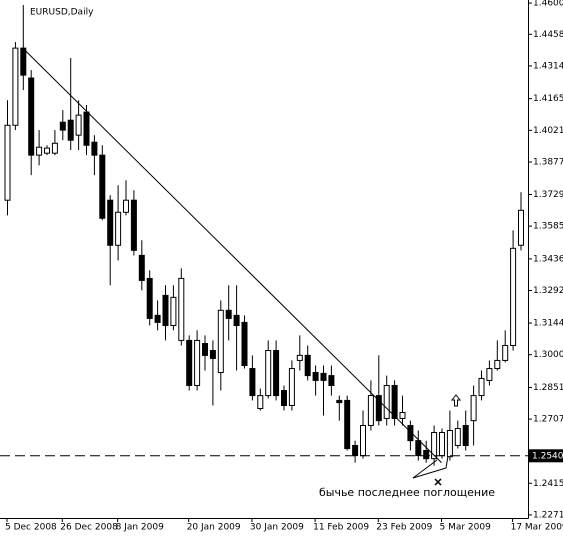  What do you see at coordinates (548, 355) in the screenshot?
I see `y-tick-label: 1.3000` at bounding box center [548, 355].